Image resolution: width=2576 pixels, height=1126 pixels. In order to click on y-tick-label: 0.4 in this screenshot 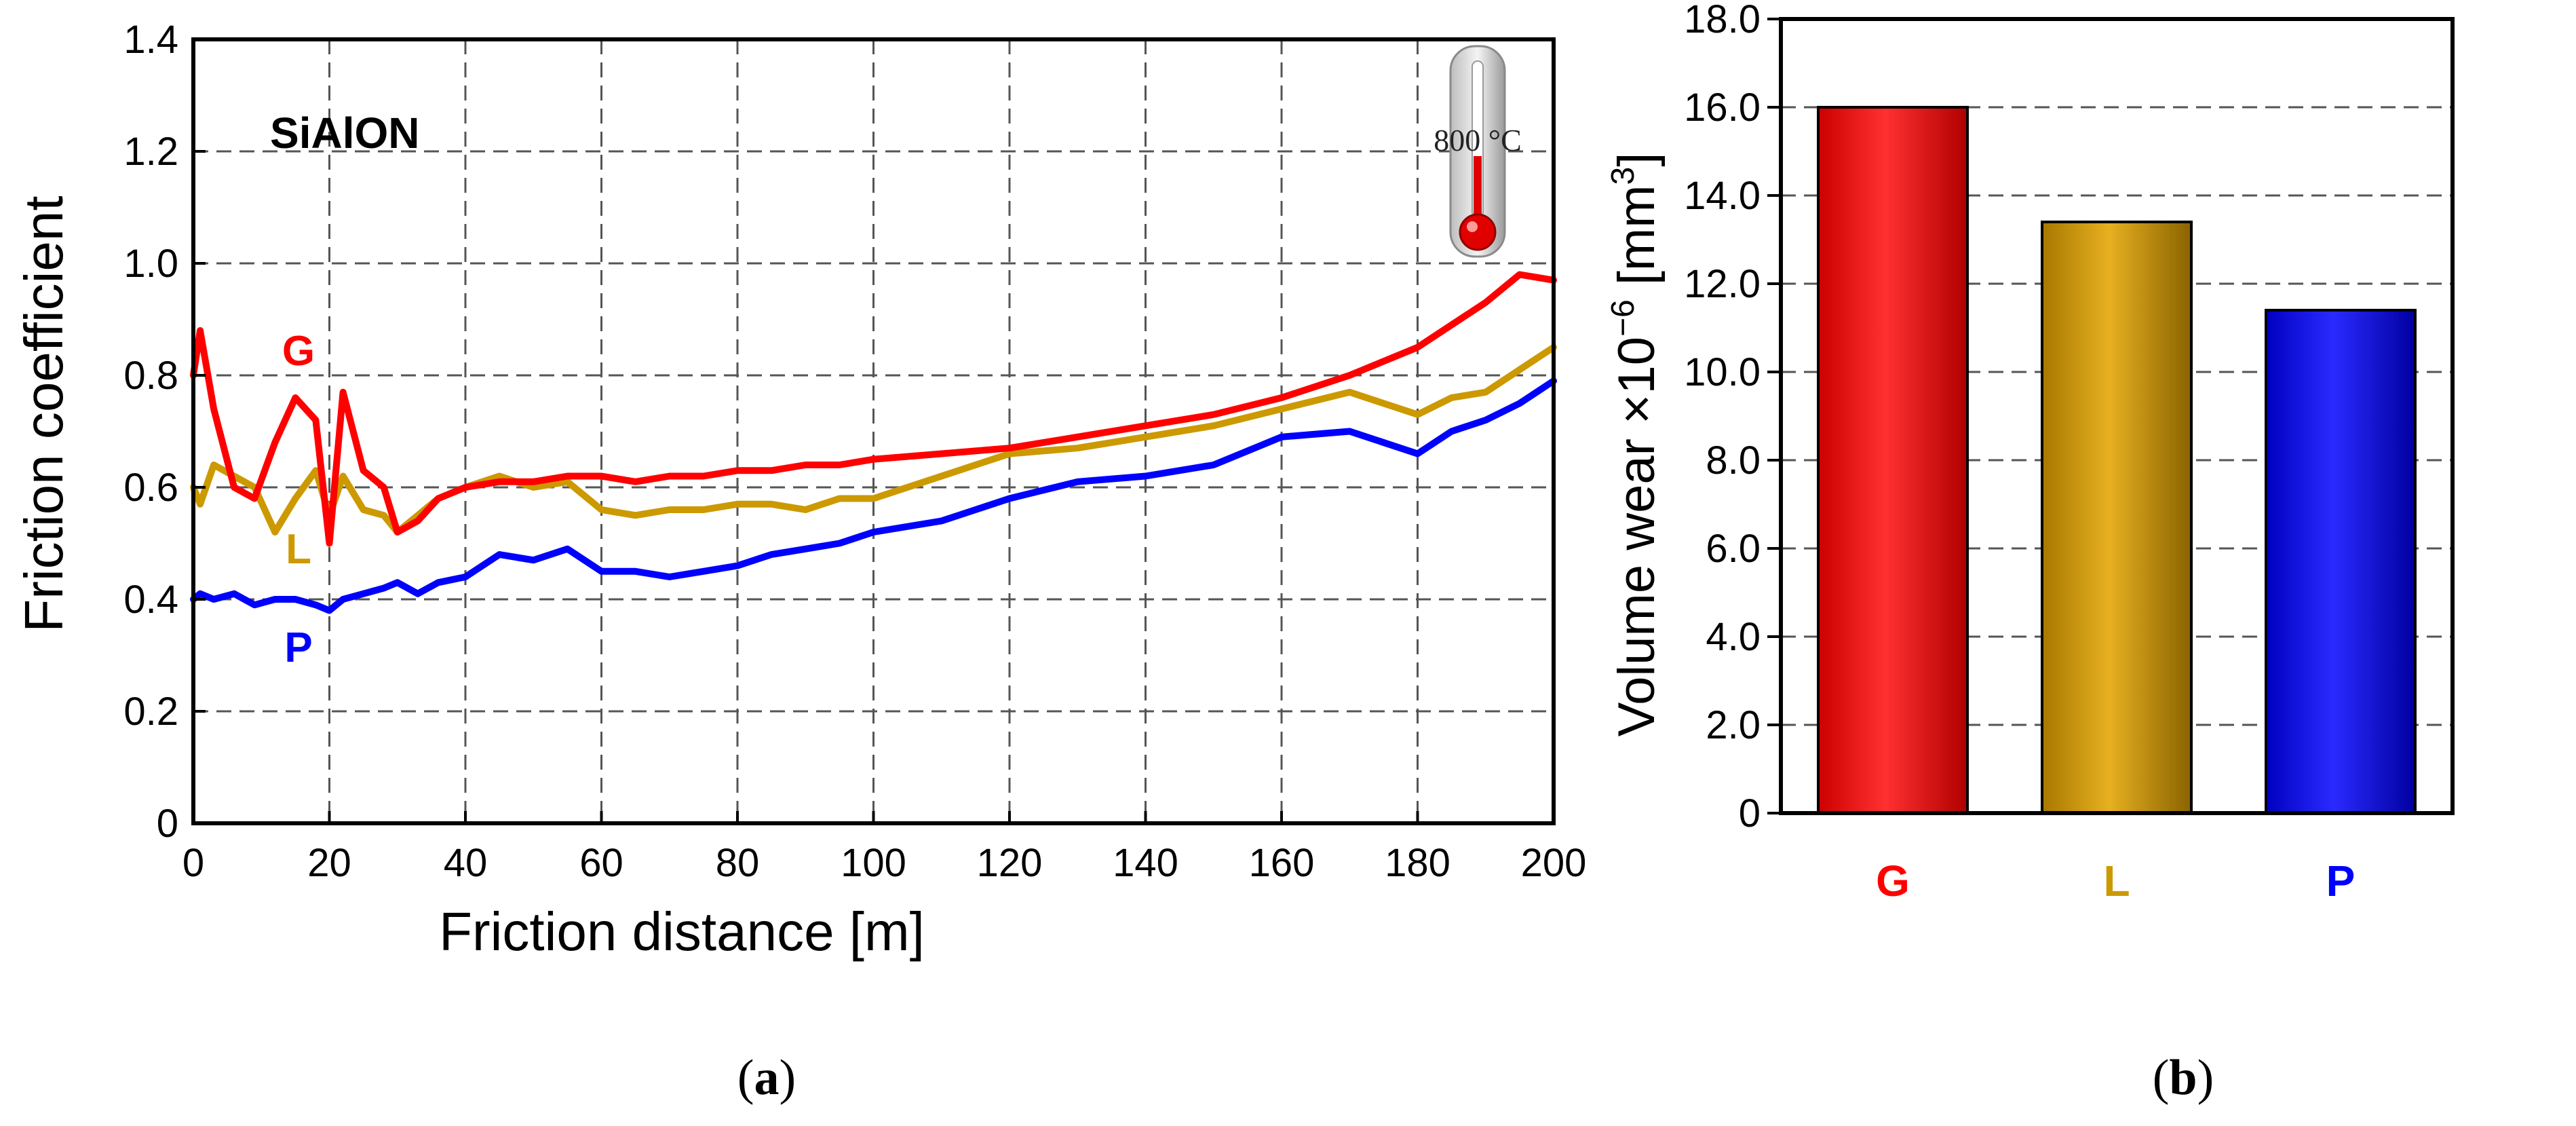, I will do `click(150, 600)`.